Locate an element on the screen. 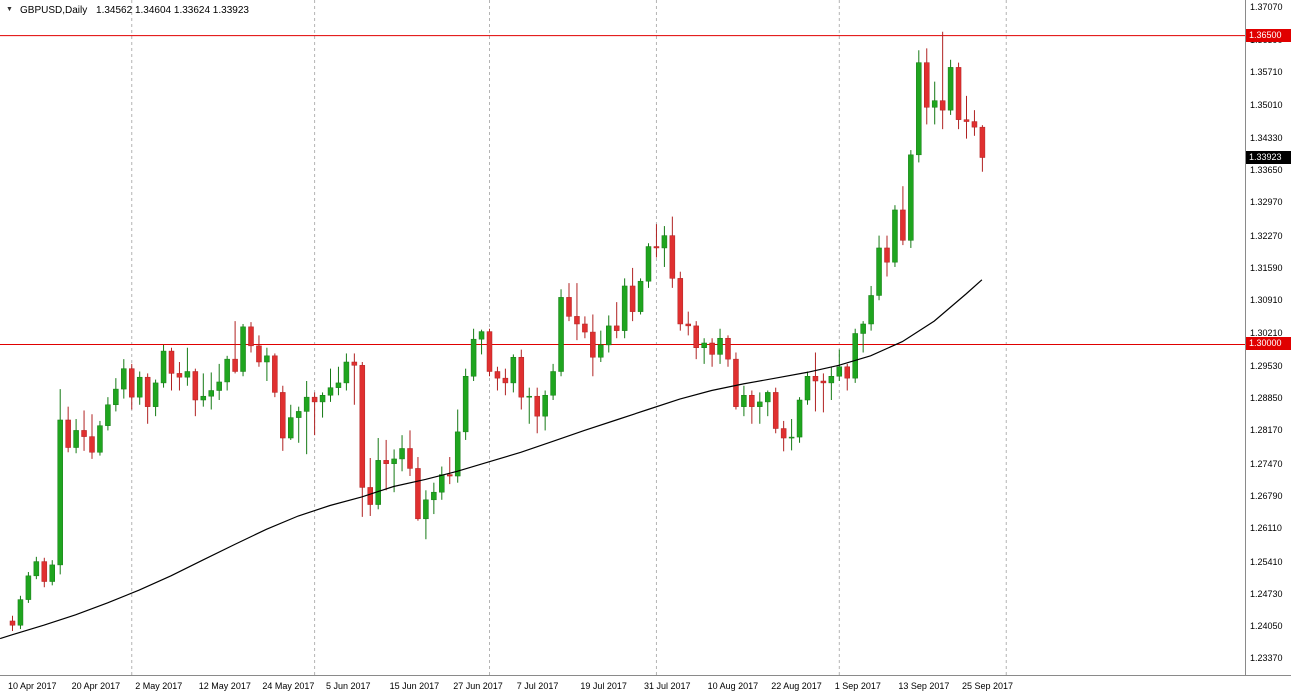 The image size is (1291, 698). price-axis-label: 1.31590 is located at coordinates (1266, 267).